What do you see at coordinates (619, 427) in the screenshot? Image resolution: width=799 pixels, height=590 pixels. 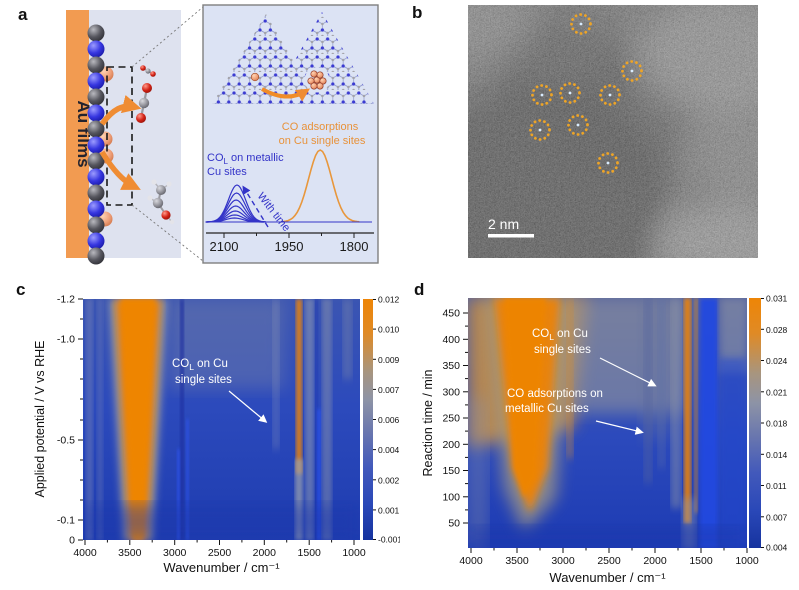 I see `panel-d-annotation2-arrow-icon` at bounding box center [619, 427].